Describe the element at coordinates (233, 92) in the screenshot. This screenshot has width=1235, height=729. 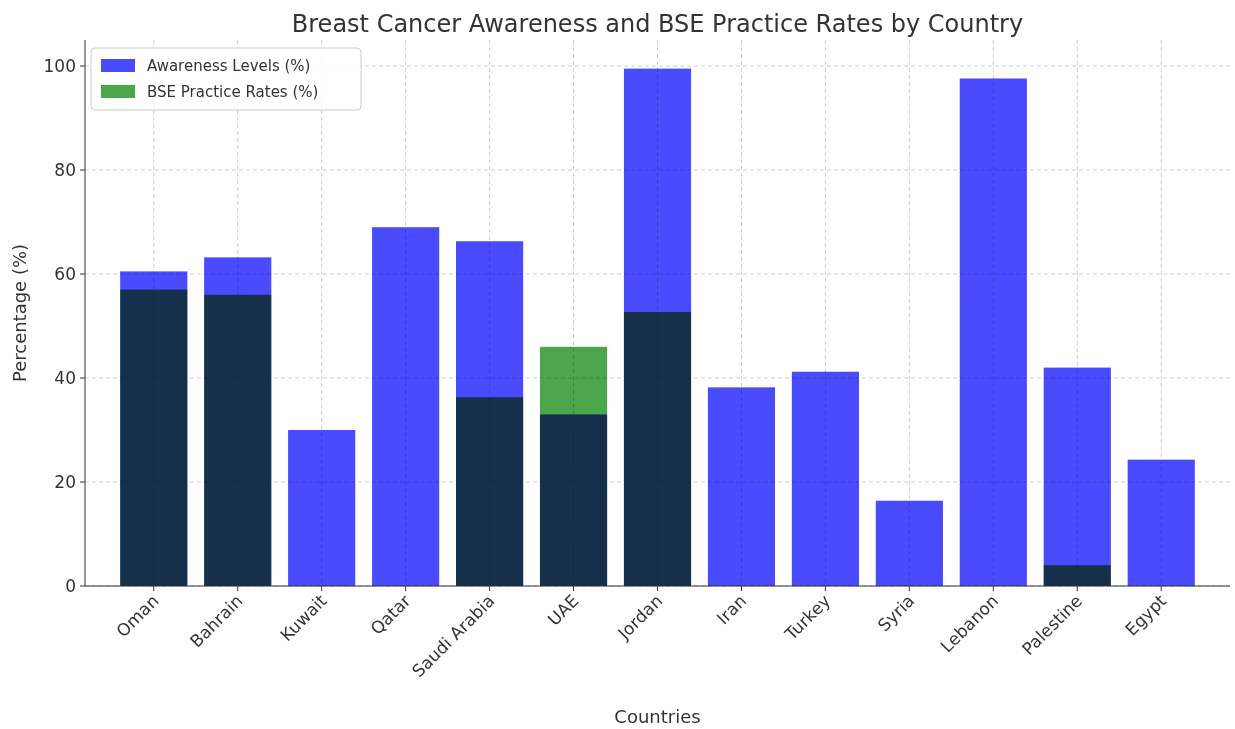
I see `legend-label: BSE Practice Rates (%)` at that location.